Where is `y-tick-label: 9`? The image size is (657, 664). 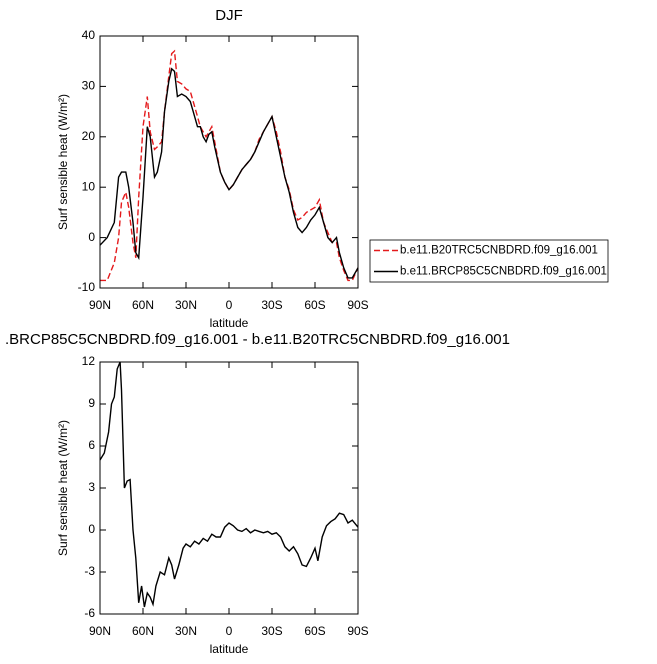
y-tick-label: 9 is located at coordinates (91, 403).